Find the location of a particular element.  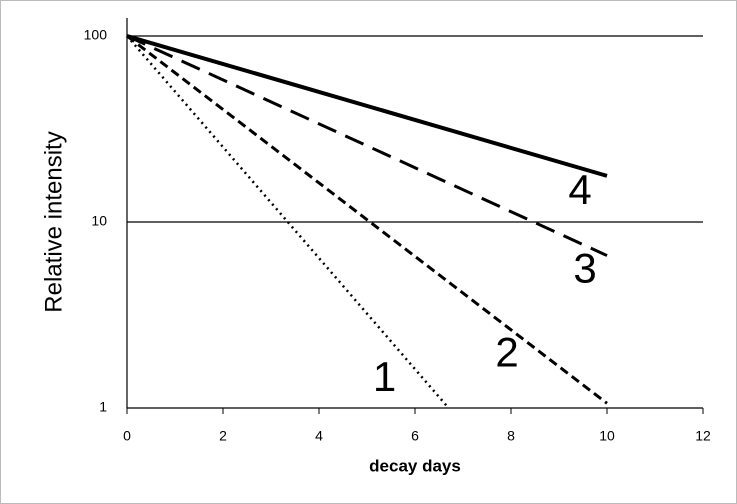

x-axis-title: decay days is located at coordinates (415, 465).